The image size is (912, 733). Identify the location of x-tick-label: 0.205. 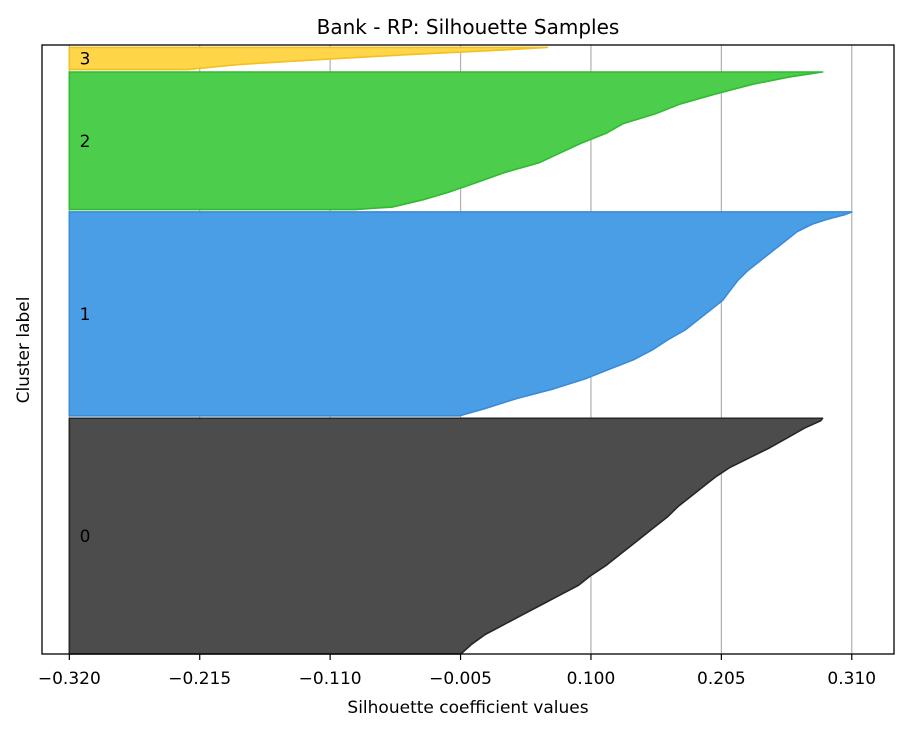
(721, 679).